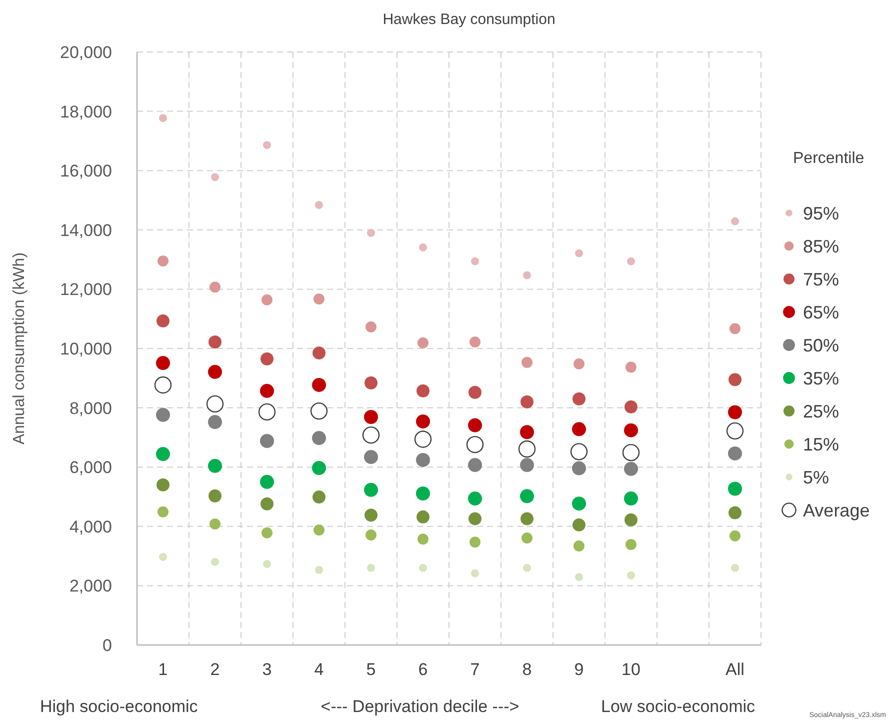 This screenshot has width=890, height=722. What do you see at coordinates (86, 348) in the screenshot?
I see `y-tick-label: 10,000` at bounding box center [86, 348].